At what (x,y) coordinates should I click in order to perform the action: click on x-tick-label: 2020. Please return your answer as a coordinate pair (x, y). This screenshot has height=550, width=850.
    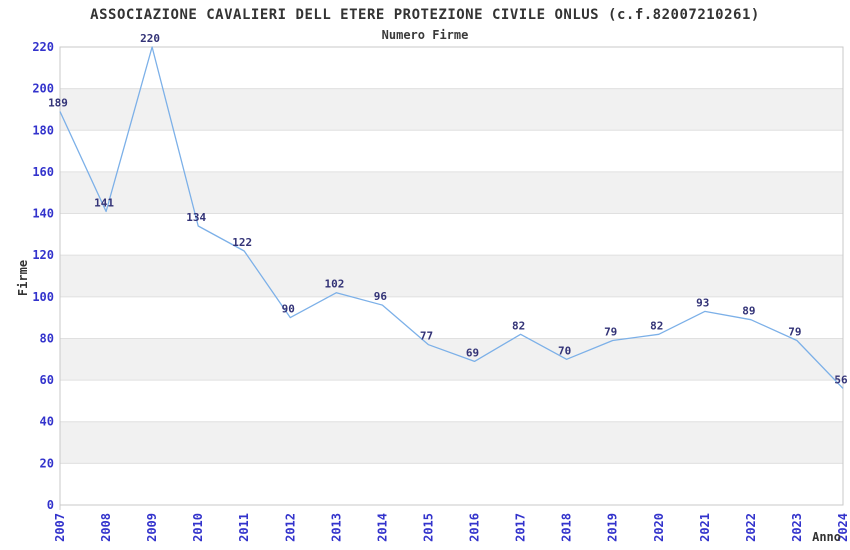
    Looking at the image, I should click on (659, 527).